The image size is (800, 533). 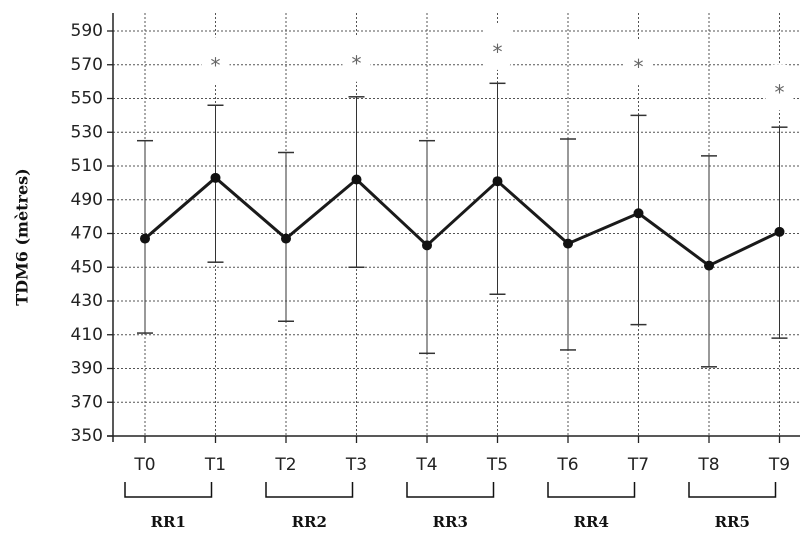 What do you see at coordinates (732, 522) in the screenshot?
I see `group-label: RR5` at bounding box center [732, 522].